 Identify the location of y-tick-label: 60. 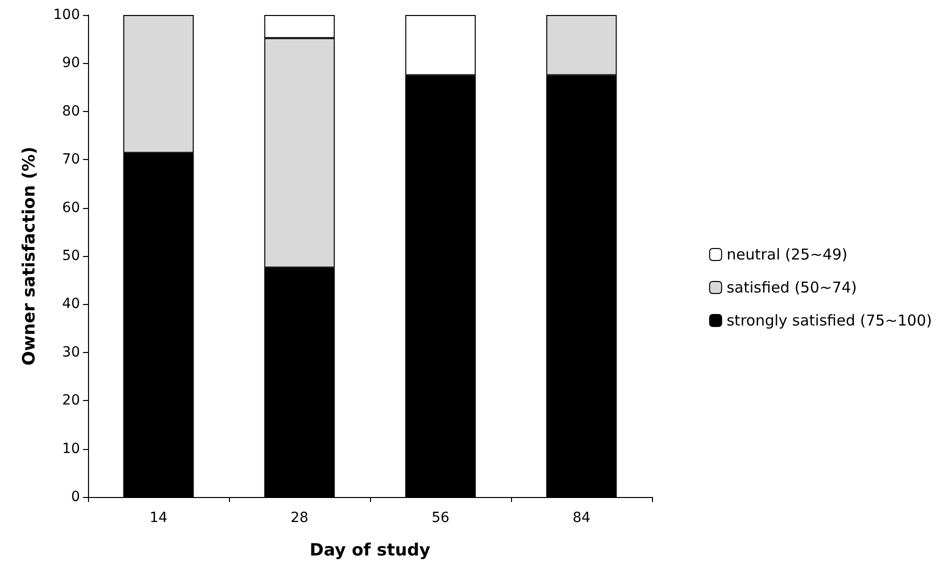
(71, 208).